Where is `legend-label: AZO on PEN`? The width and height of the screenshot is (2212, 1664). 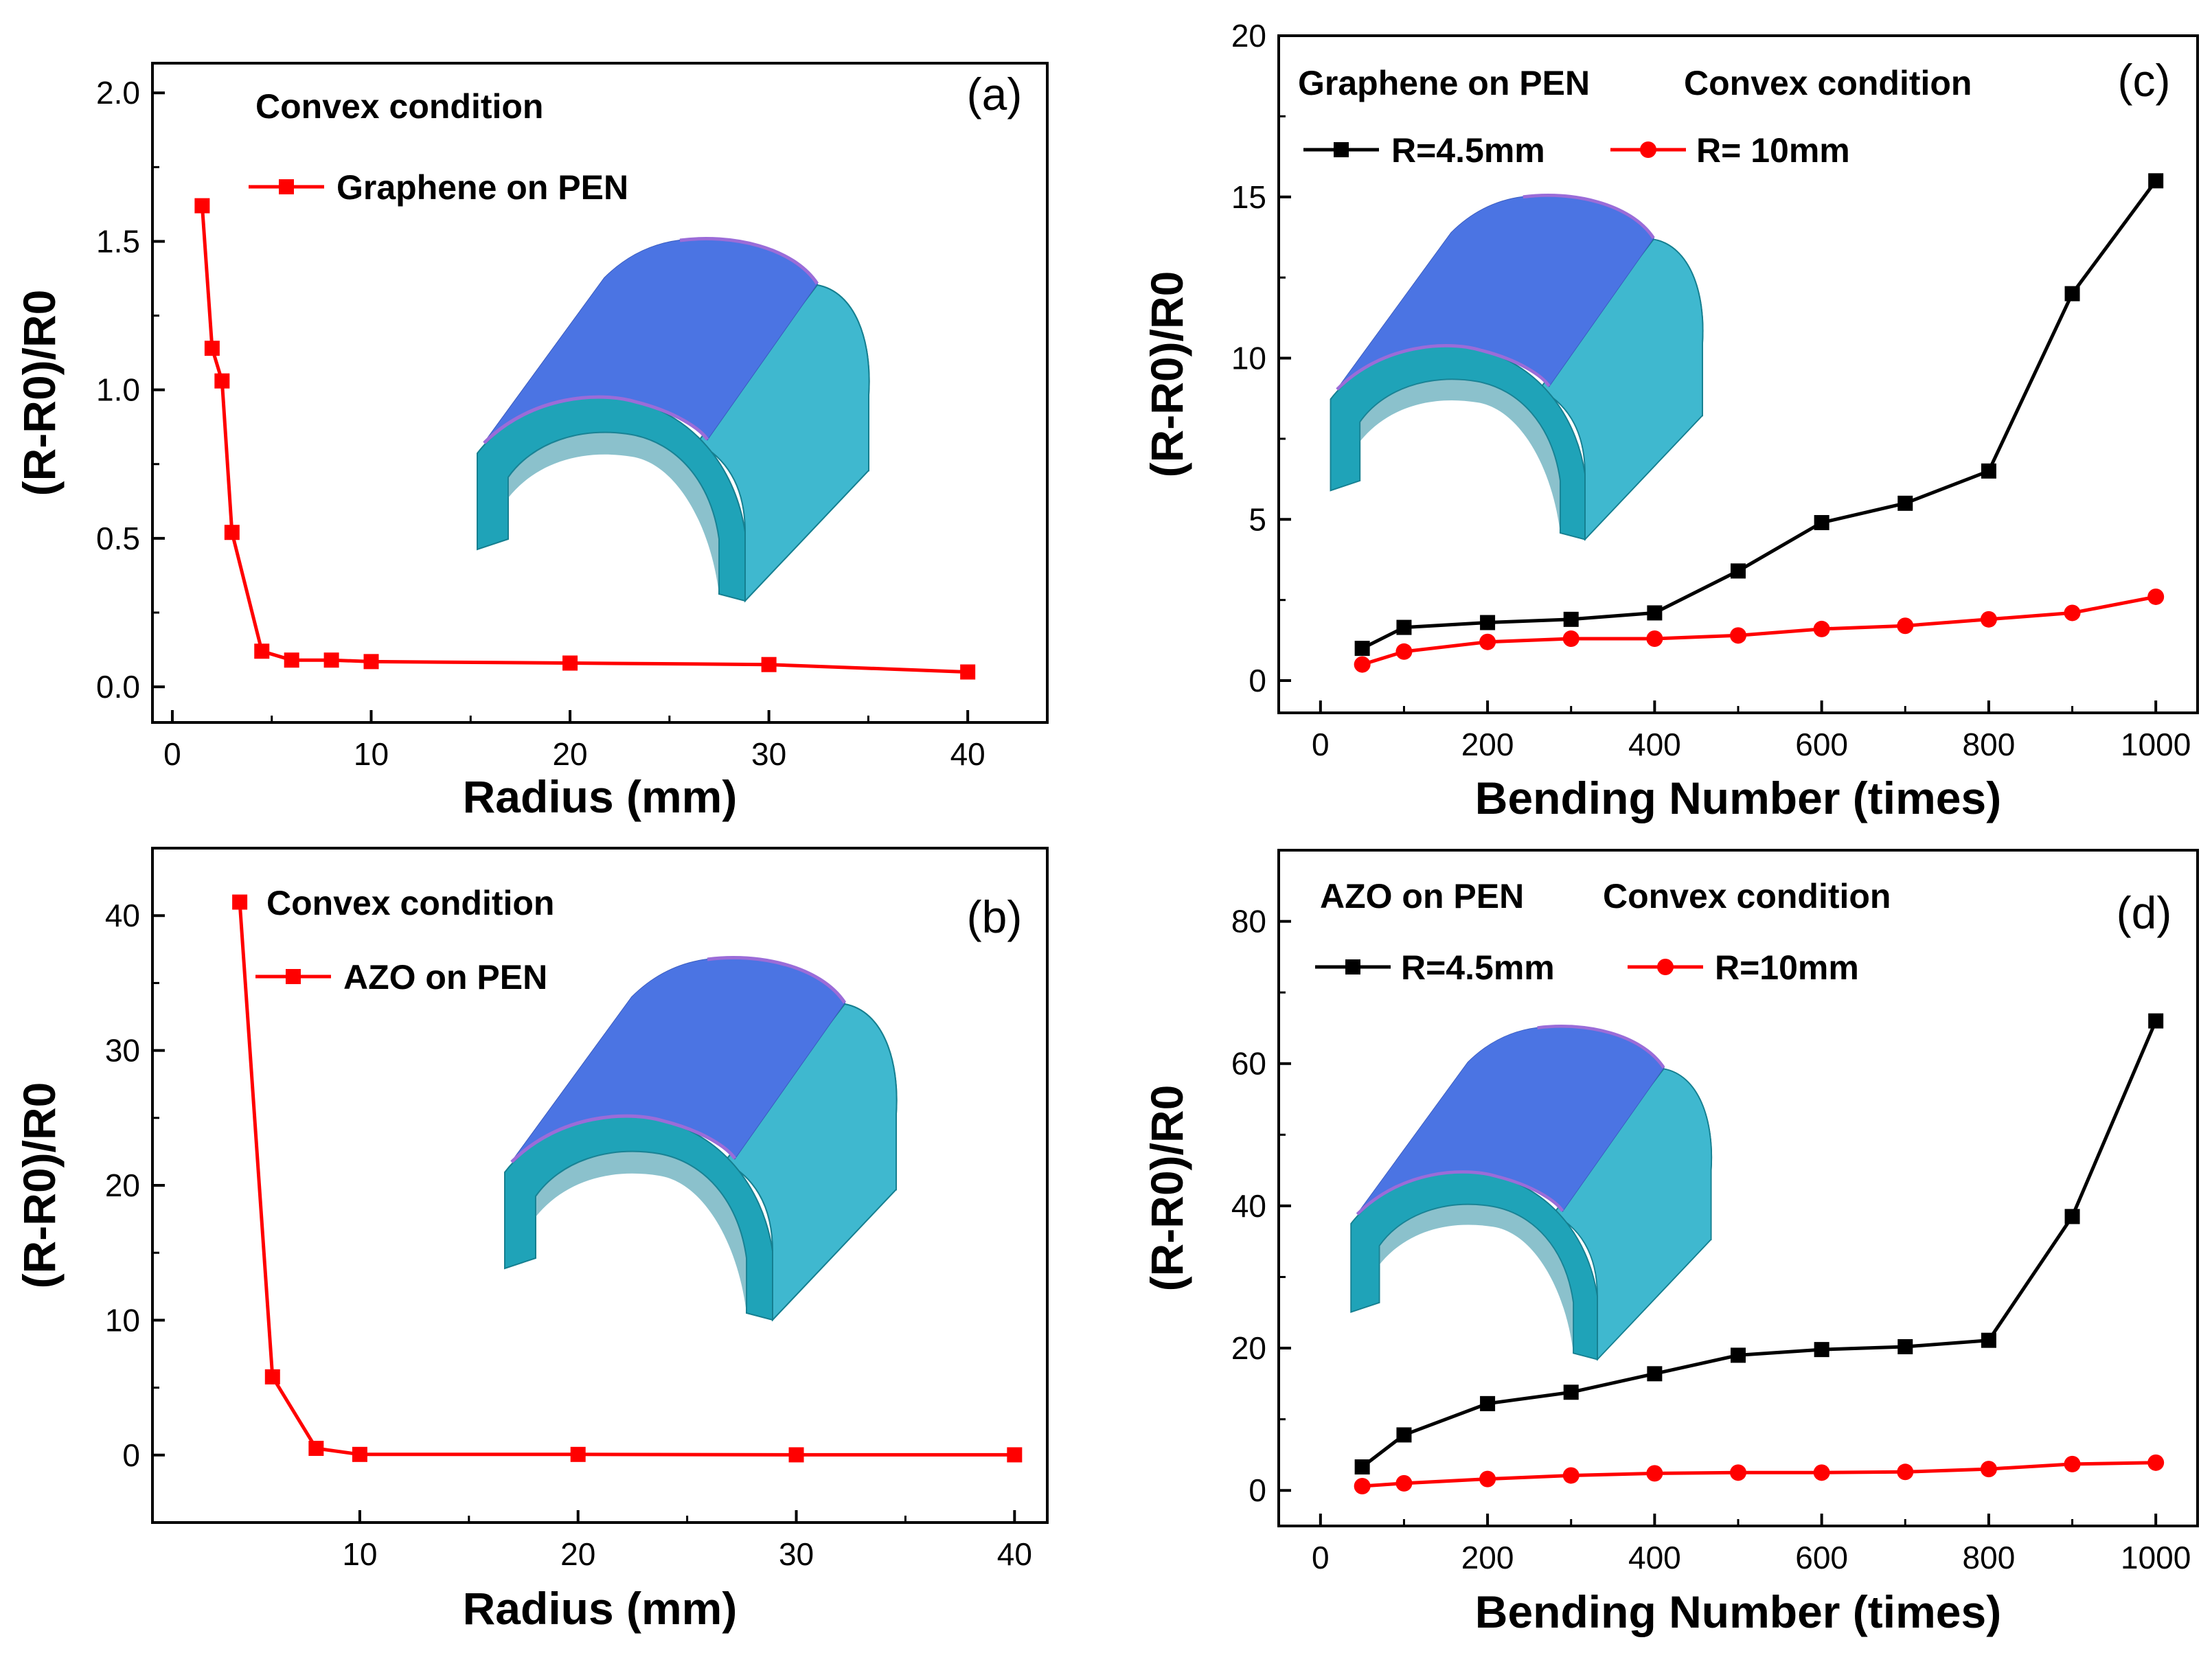 legend-label: AZO on PEN is located at coordinates (445, 977).